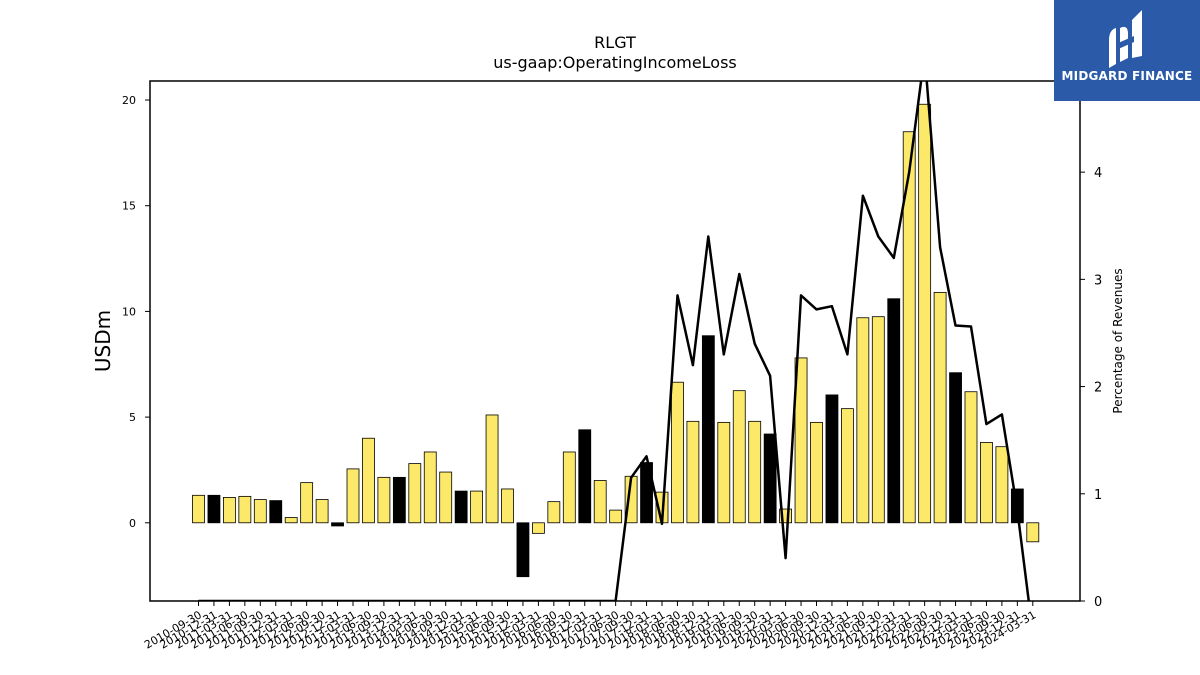  I want to click on y2-tick-label: 2, so click(1098, 388).